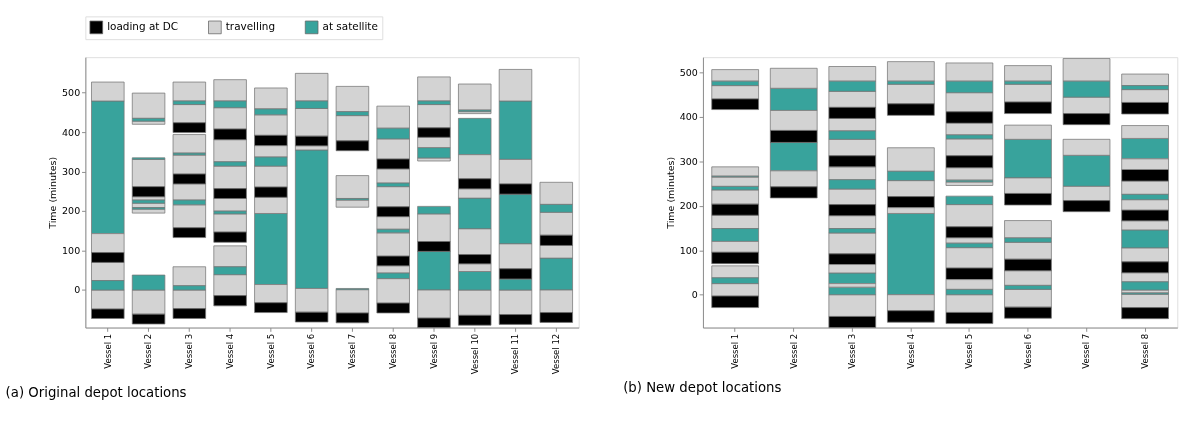 The image size is (1183, 432). What do you see at coordinates (433, 351) in the screenshot?
I see `x-tick-label: Vessel 9` at bounding box center [433, 351].